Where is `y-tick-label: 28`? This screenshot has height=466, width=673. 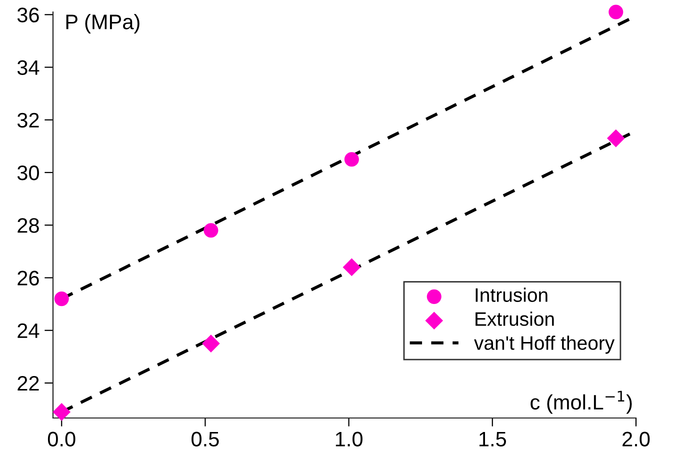
y-tick-label: 28 is located at coordinates (28, 225).